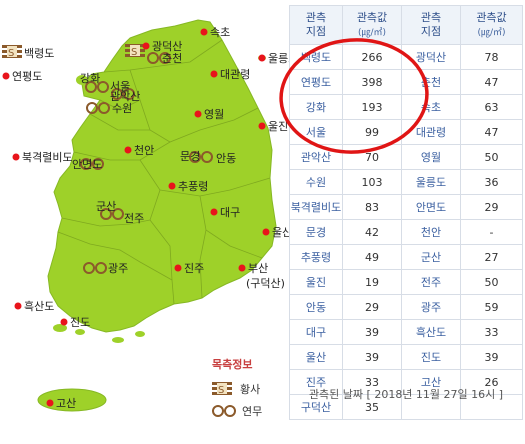 Image resolution: width=525 pixels, height=444 pixels. What do you see at coordinates (491, 182) in the screenshot?
I see `site-value-cell: 36` at bounding box center [491, 182].